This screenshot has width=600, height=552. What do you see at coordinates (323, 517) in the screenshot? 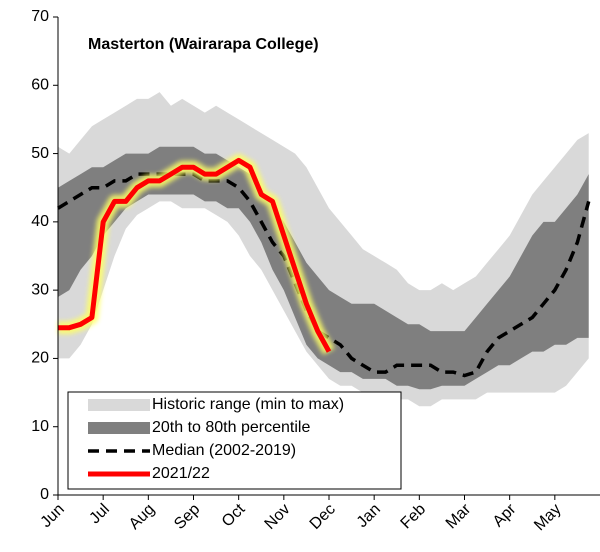
I see `x-tick-label: Dec` at bounding box center [323, 517].